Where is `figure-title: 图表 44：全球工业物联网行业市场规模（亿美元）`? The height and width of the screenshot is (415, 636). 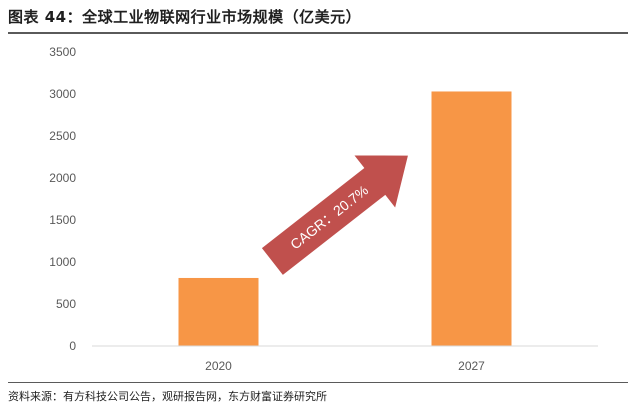
figure-title: 图表 44：全球工业物联网行业市场规模（亿美元） is located at coordinates (185, 17).